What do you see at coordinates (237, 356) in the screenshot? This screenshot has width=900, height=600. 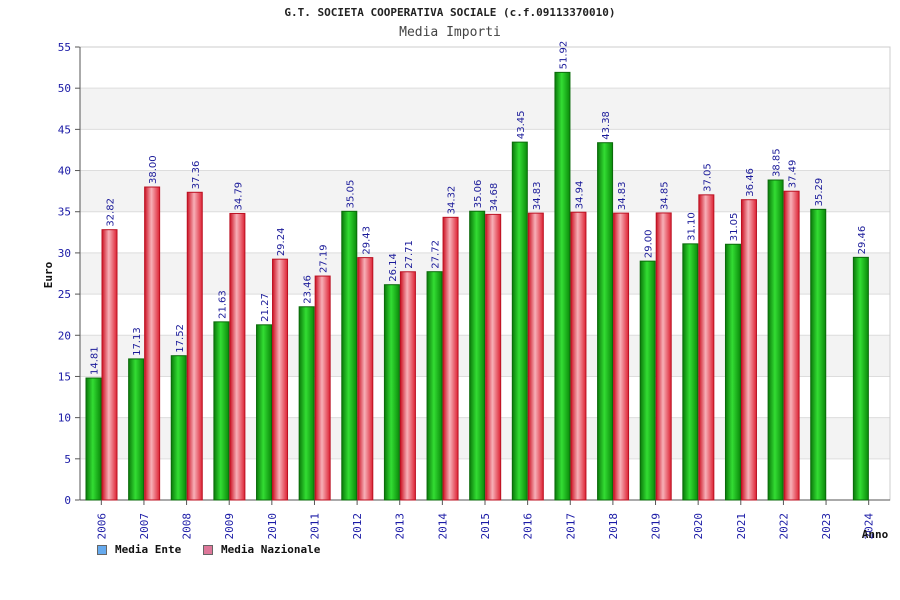 I see `bar-media-nazionale-2009` at bounding box center [237, 356].